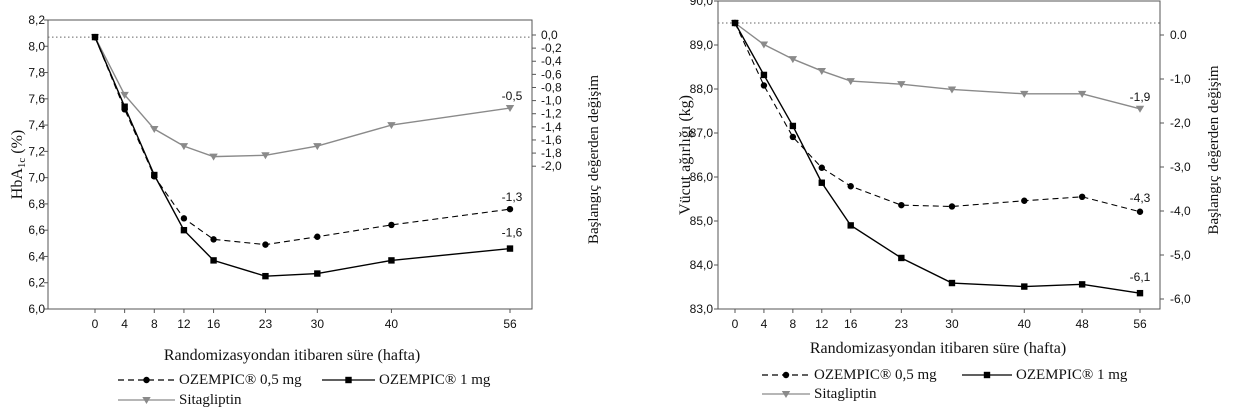  I want to click on x-axis-title: Randomizasyondan itibaren süre (hafta), so click(938, 348).